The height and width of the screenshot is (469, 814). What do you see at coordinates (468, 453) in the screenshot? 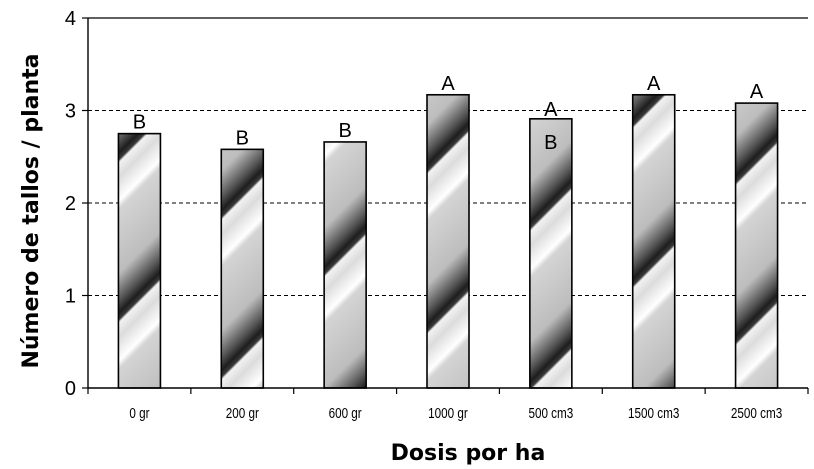
I see `x-axis-title: Dosis por ha` at bounding box center [468, 453].